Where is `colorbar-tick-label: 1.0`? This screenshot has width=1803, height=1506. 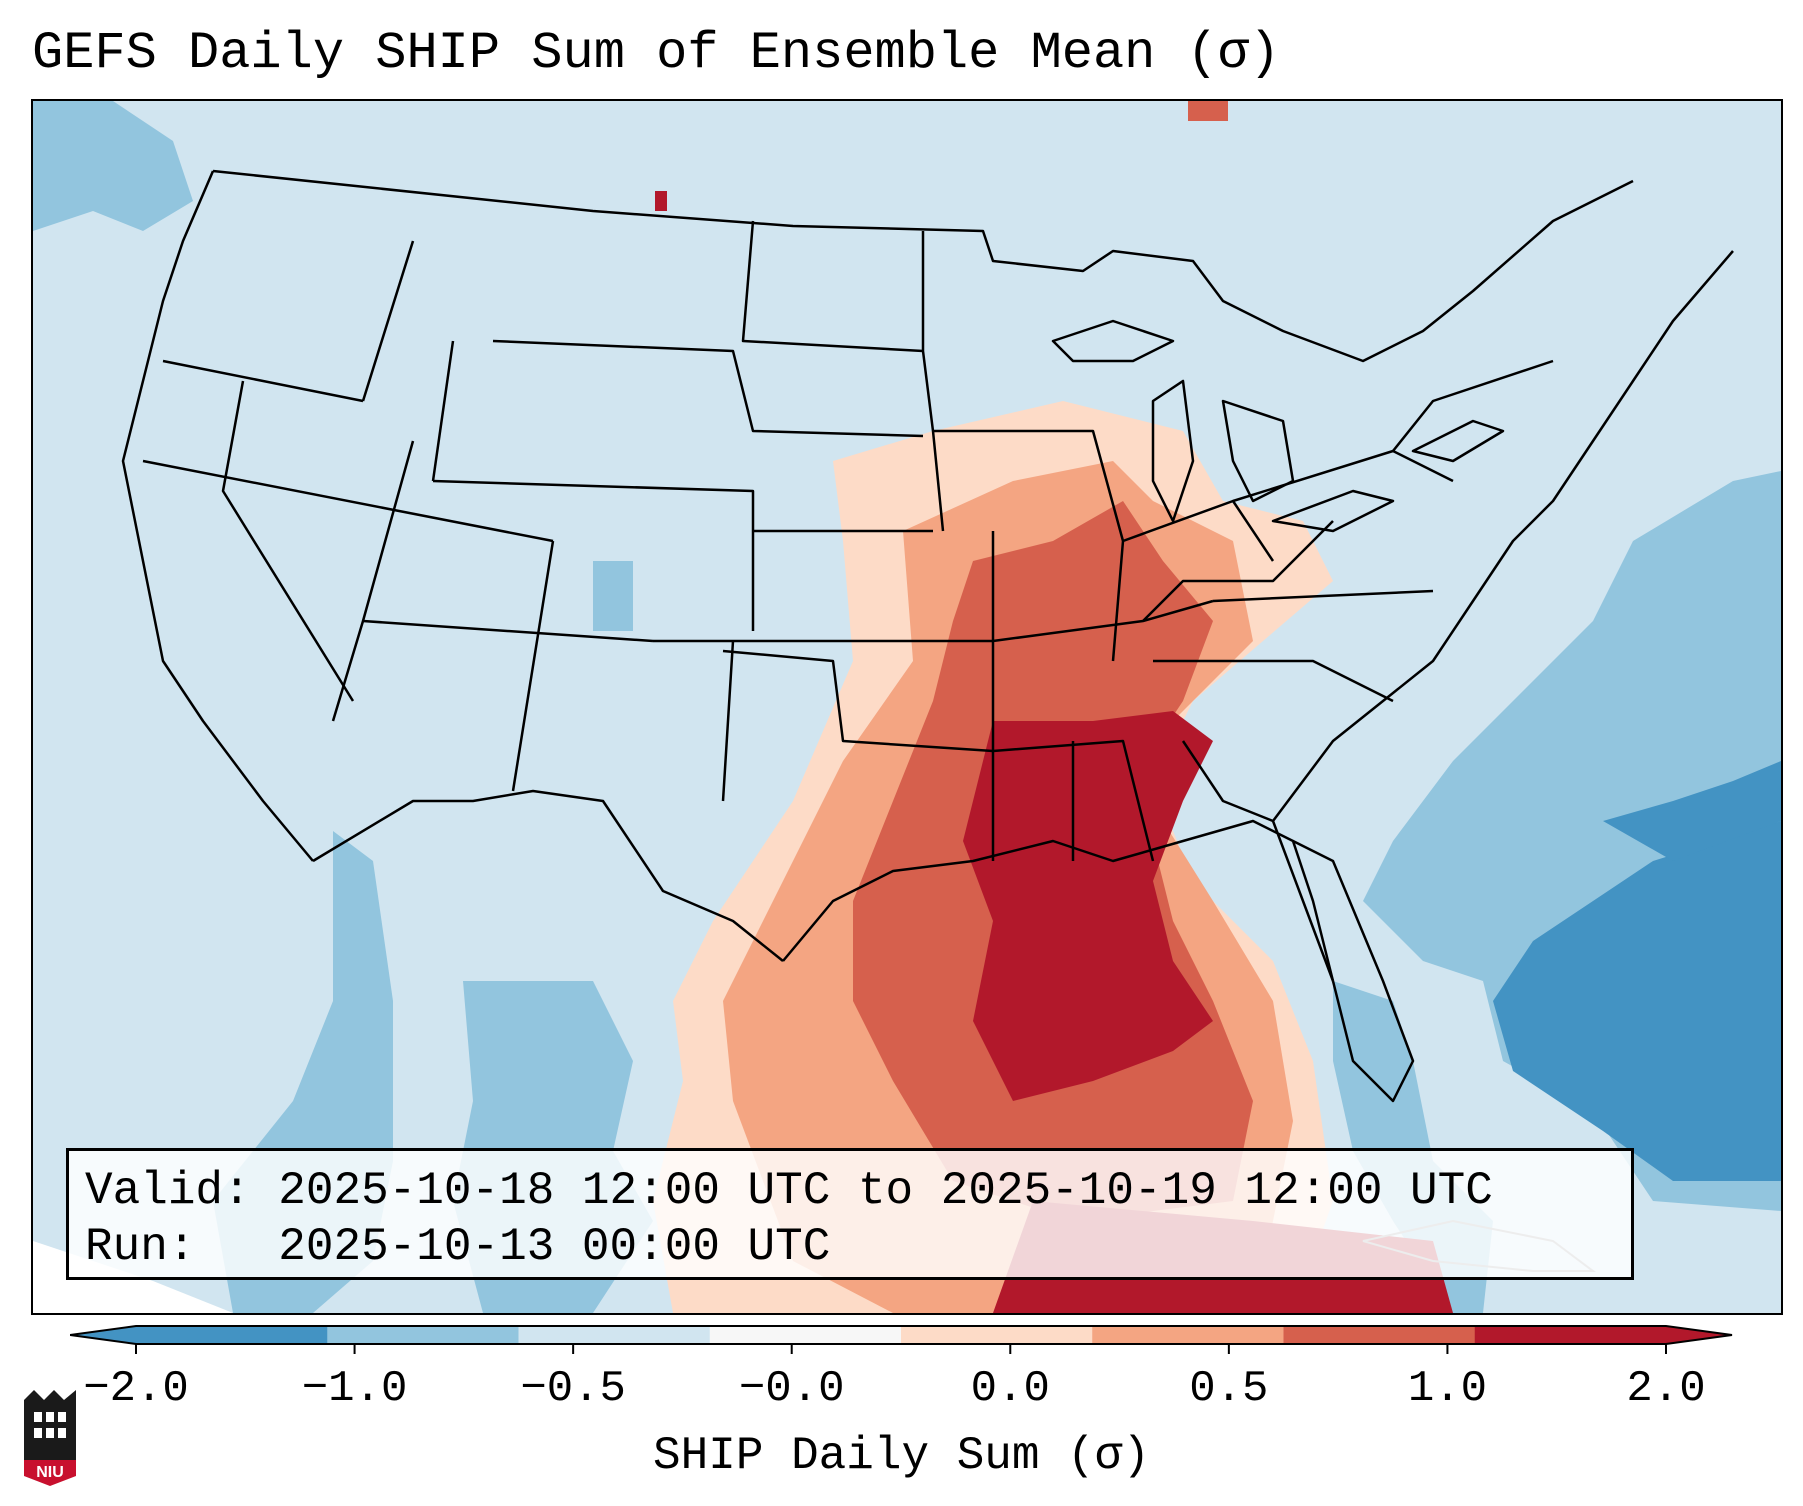 colorbar-tick-label: 1.0 is located at coordinates (1447, 1389).